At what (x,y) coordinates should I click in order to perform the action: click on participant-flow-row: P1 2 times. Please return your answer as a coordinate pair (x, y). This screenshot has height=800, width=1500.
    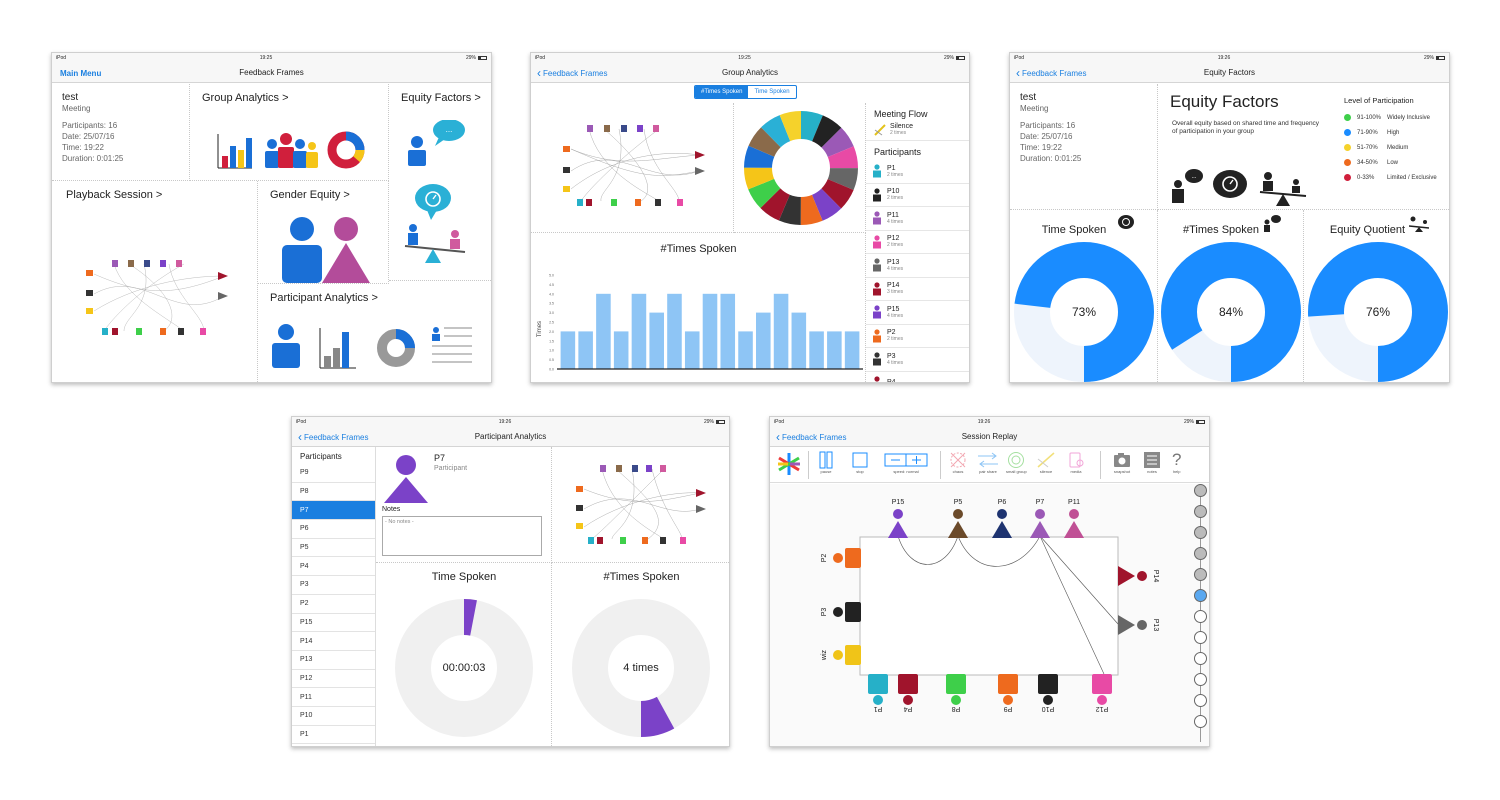
    Looking at the image, I should click on (917, 172).